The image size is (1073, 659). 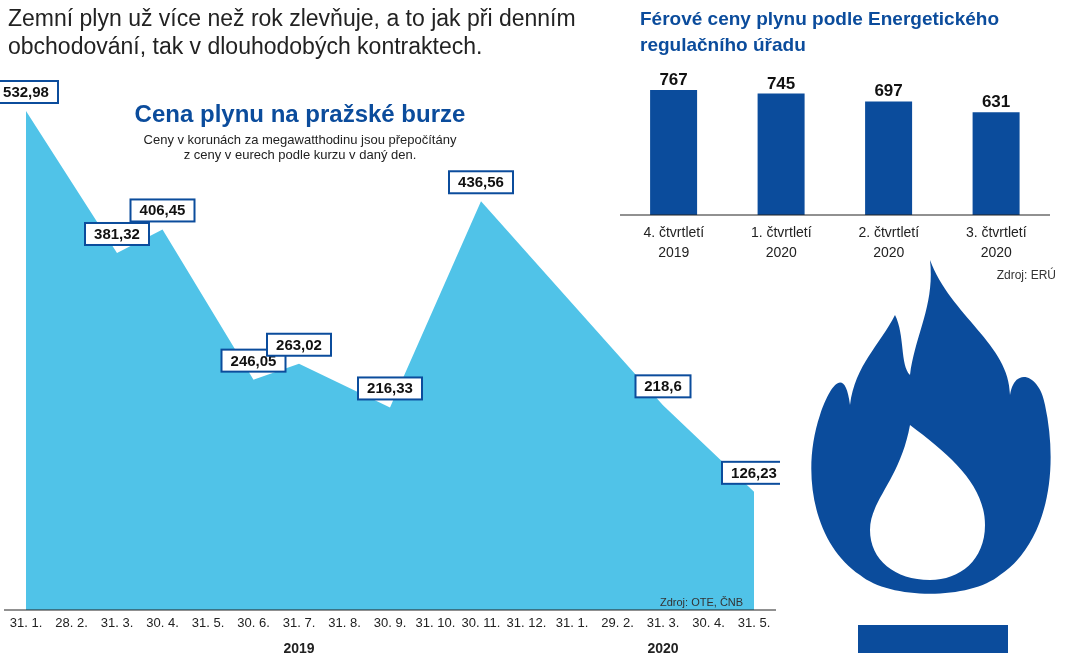 What do you see at coordinates (702, 602) in the screenshot?
I see `annotation: Zdroj: OTE, ČNB` at bounding box center [702, 602].